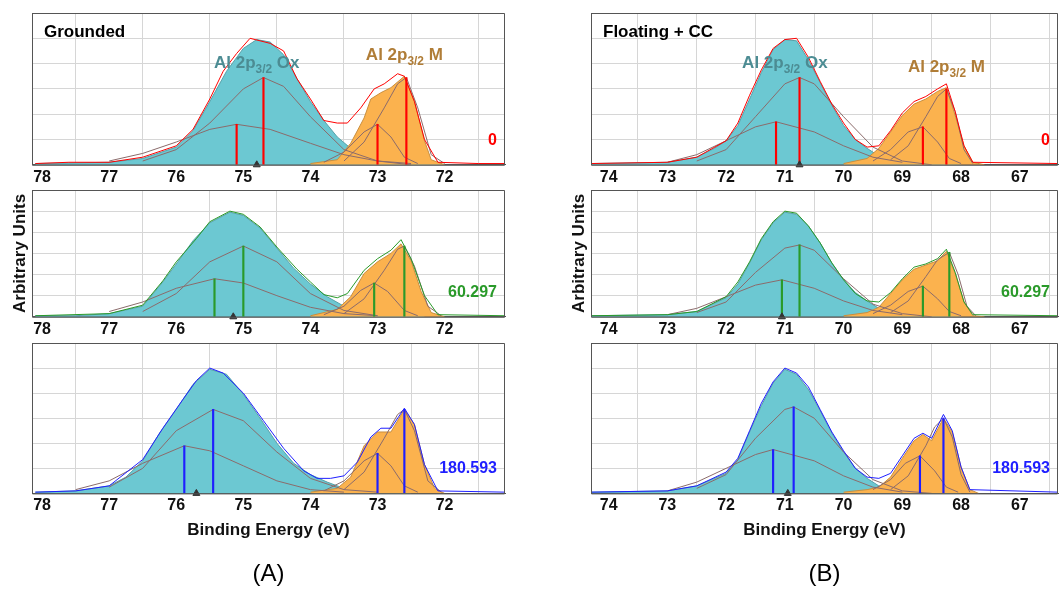 This screenshot has height=589, width=1064. What do you see at coordinates (658, 31) in the screenshot?
I see `chart-title: Floating + CC` at bounding box center [658, 31].